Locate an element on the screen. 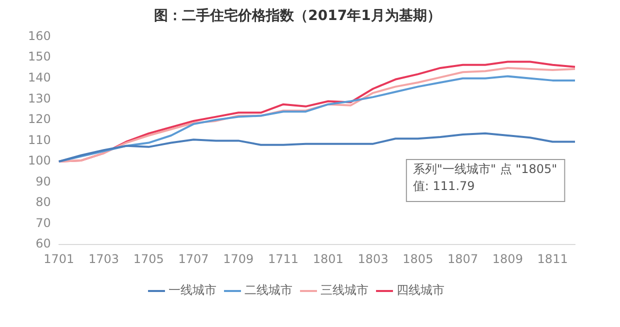 This screenshot has width=620, height=327. x-tick-label: 1801 is located at coordinates (328, 259).